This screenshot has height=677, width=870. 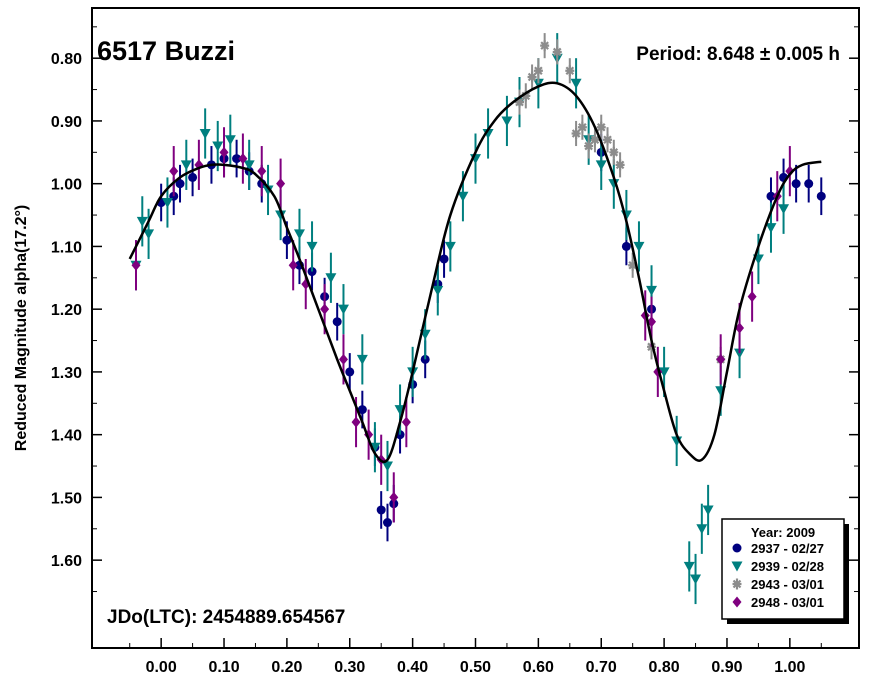 I want to click on legend-label: 2948 - 03/01, so click(x=787, y=602).